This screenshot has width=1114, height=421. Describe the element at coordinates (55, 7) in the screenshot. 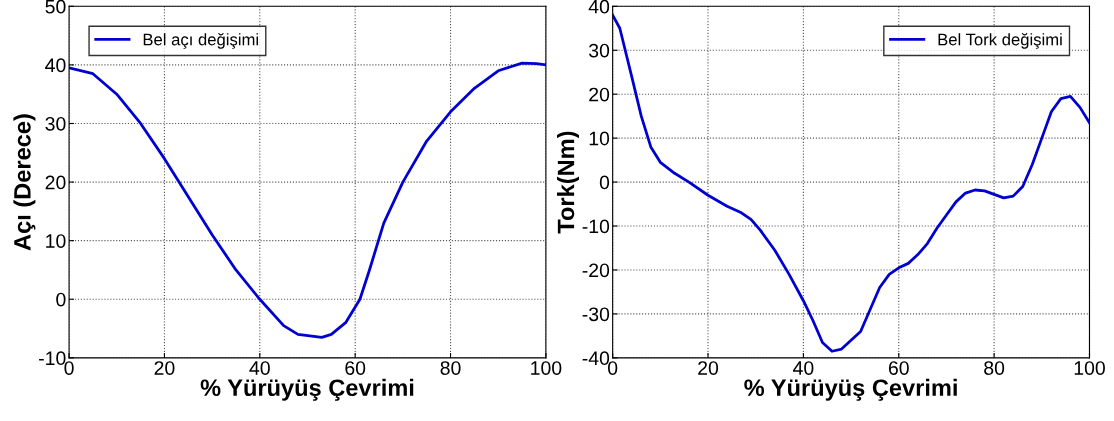

I see `y-tick-label: 50` at that location.